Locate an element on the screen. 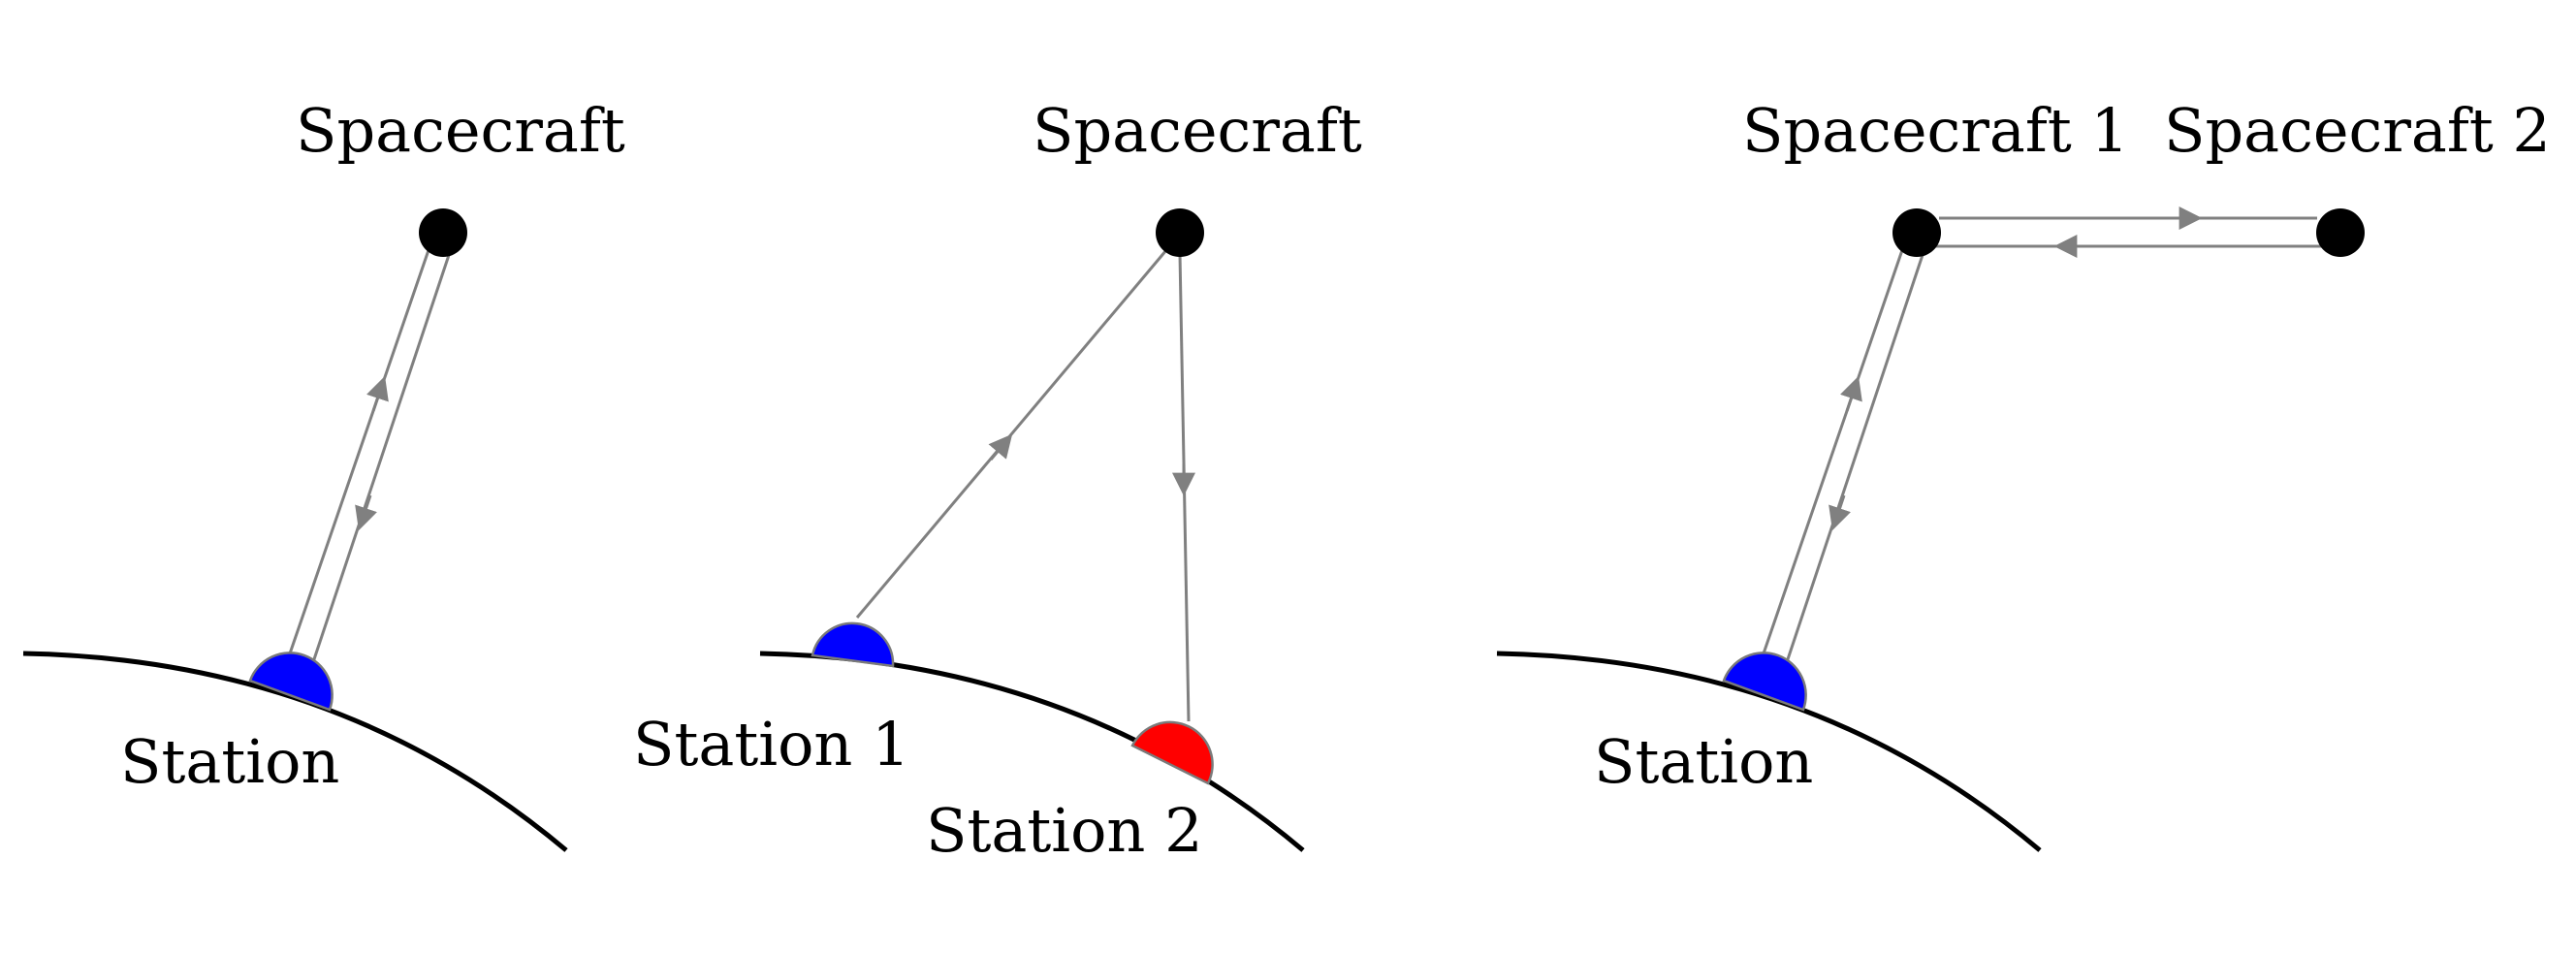 The height and width of the screenshot is (954, 2576). spacecraft-2-dot is located at coordinates (2341, 232).